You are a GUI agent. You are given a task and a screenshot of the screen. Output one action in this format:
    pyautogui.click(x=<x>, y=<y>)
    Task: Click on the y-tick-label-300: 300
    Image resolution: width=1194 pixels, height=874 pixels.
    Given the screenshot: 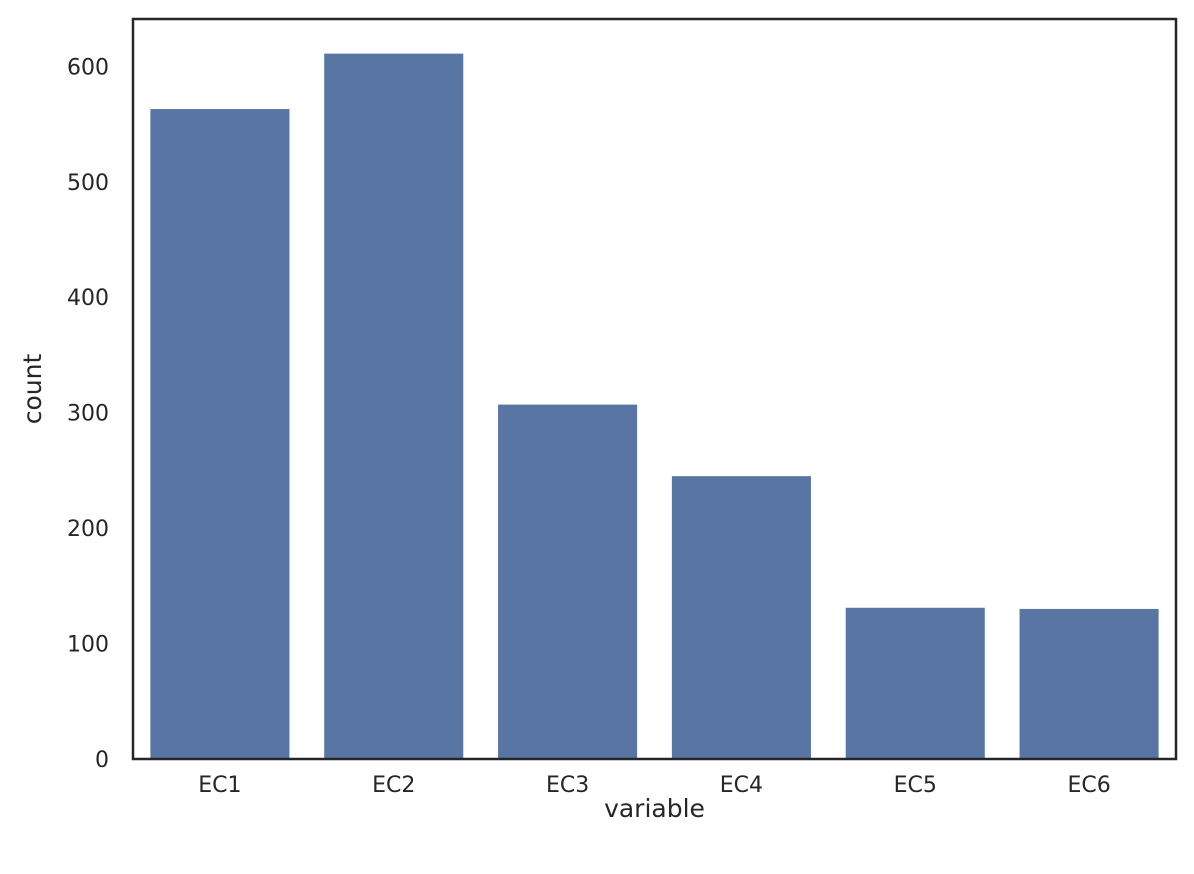 What is the action you would take?
    pyautogui.click(x=88, y=414)
    